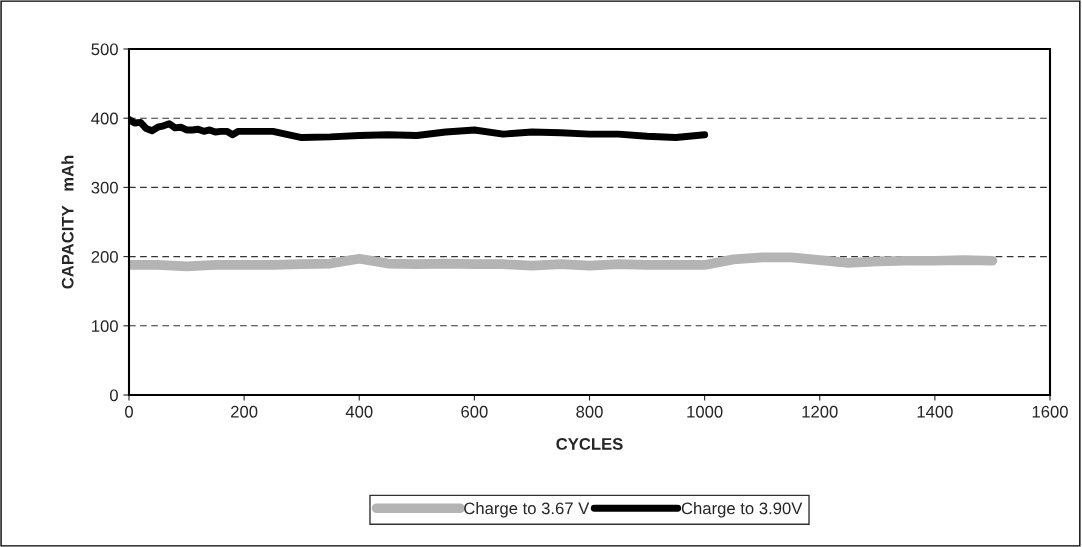 This screenshot has width=1082, height=547. I want to click on x-tick-label: 200, so click(244, 411).